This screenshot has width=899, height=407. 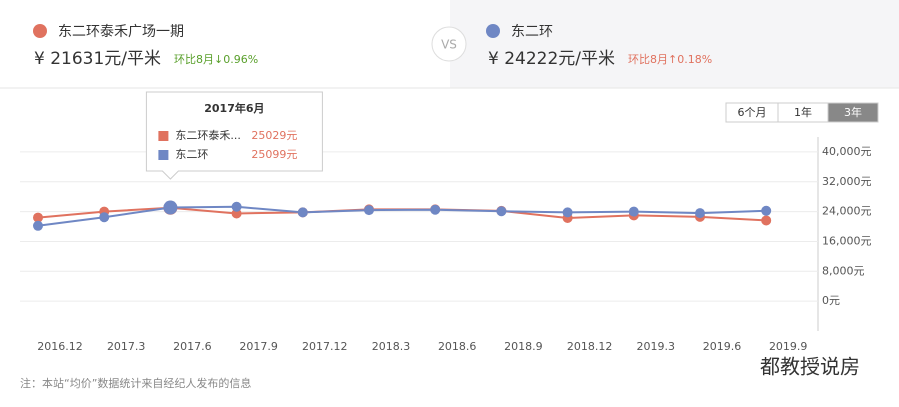 I want to click on range-button-label: 6个月, so click(x=752, y=112).